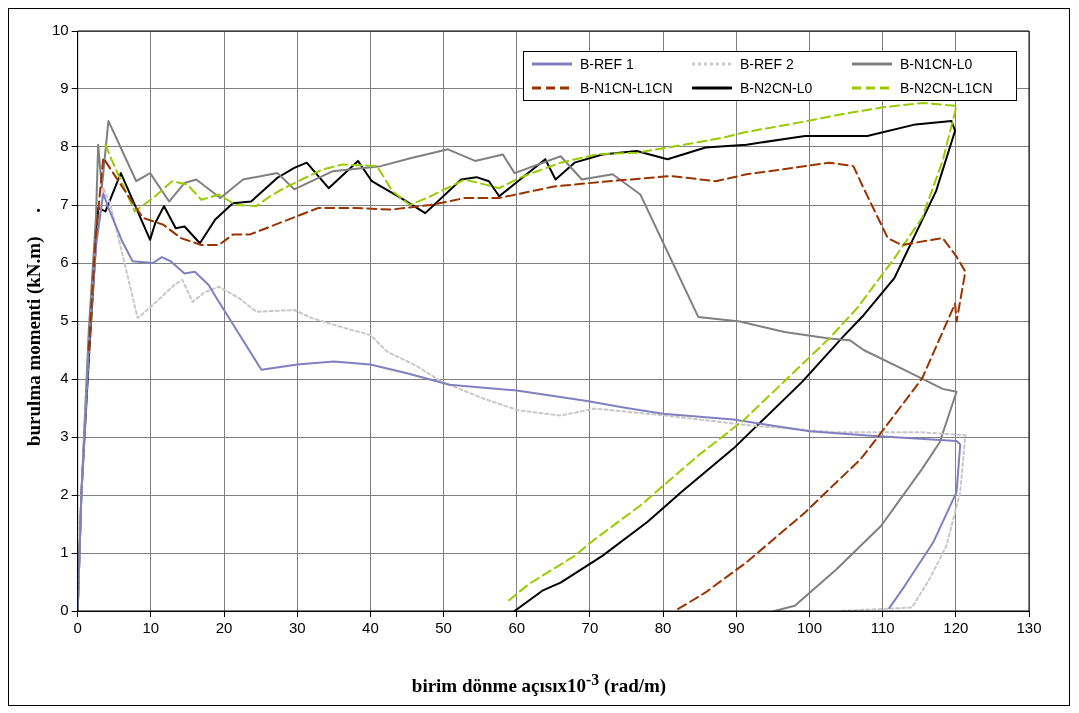  What do you see at coordinates (590, 628) in the screenshot?
I see `x-tick-label: 70` at bounding box center [590, 628].